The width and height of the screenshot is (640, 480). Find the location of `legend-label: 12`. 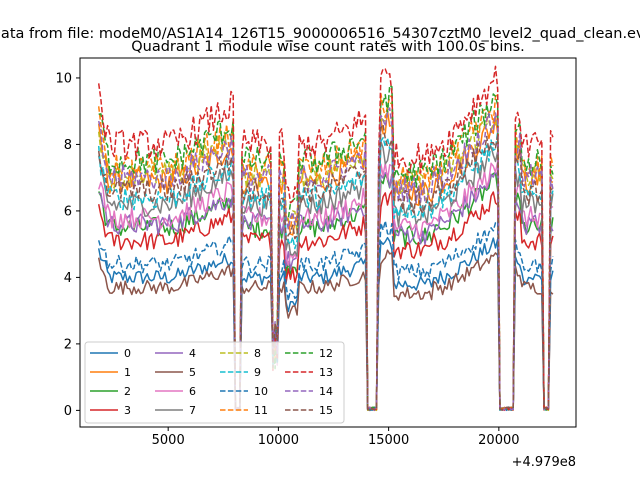

legend-label: 12 is located at coordinates (326, 353).